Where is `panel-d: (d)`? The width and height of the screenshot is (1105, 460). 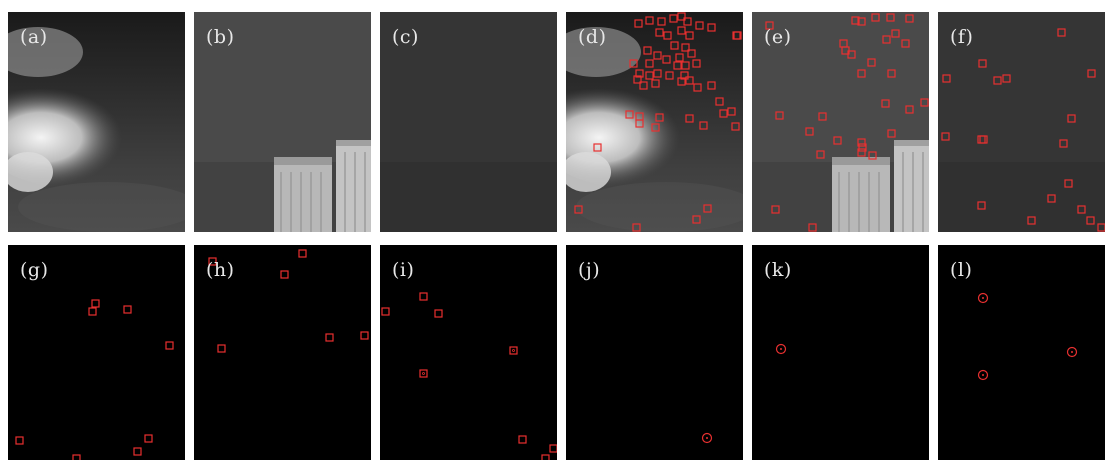 panel-d: (d) is located at coordinates (654, 122).